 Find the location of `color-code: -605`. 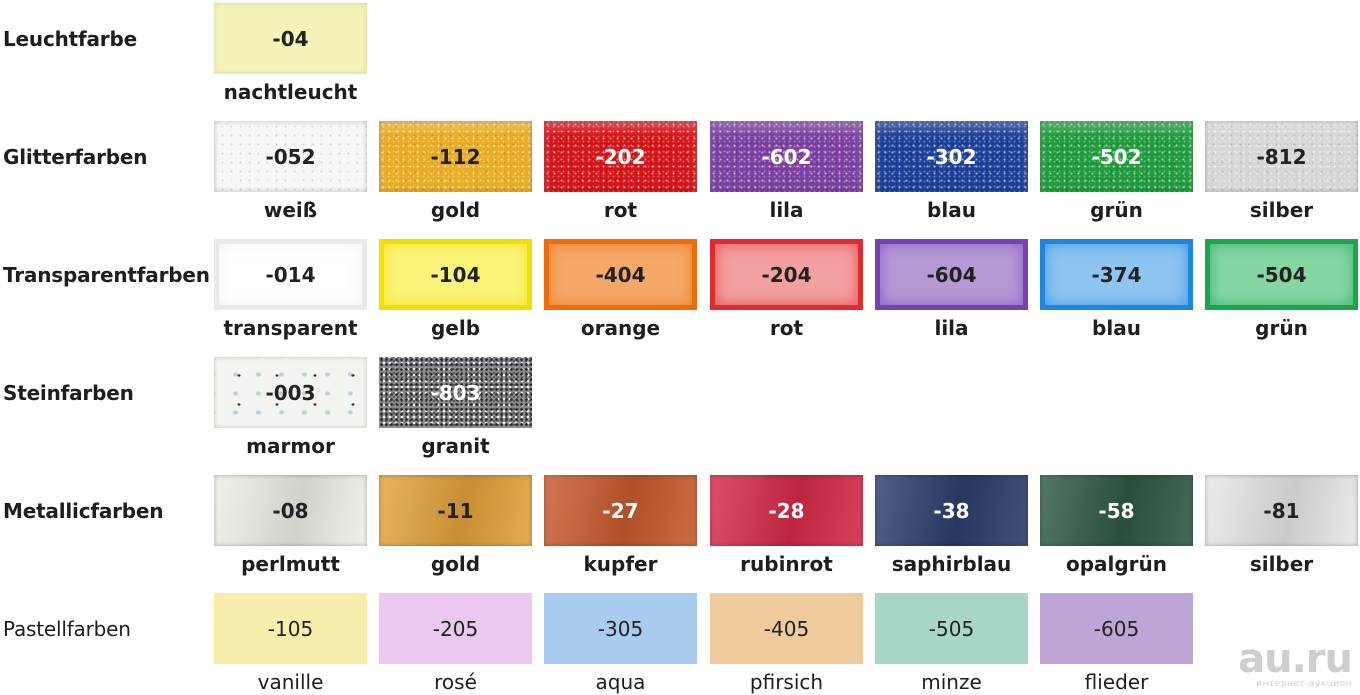

color-code: -605 is located at coordinates (1116, 628).